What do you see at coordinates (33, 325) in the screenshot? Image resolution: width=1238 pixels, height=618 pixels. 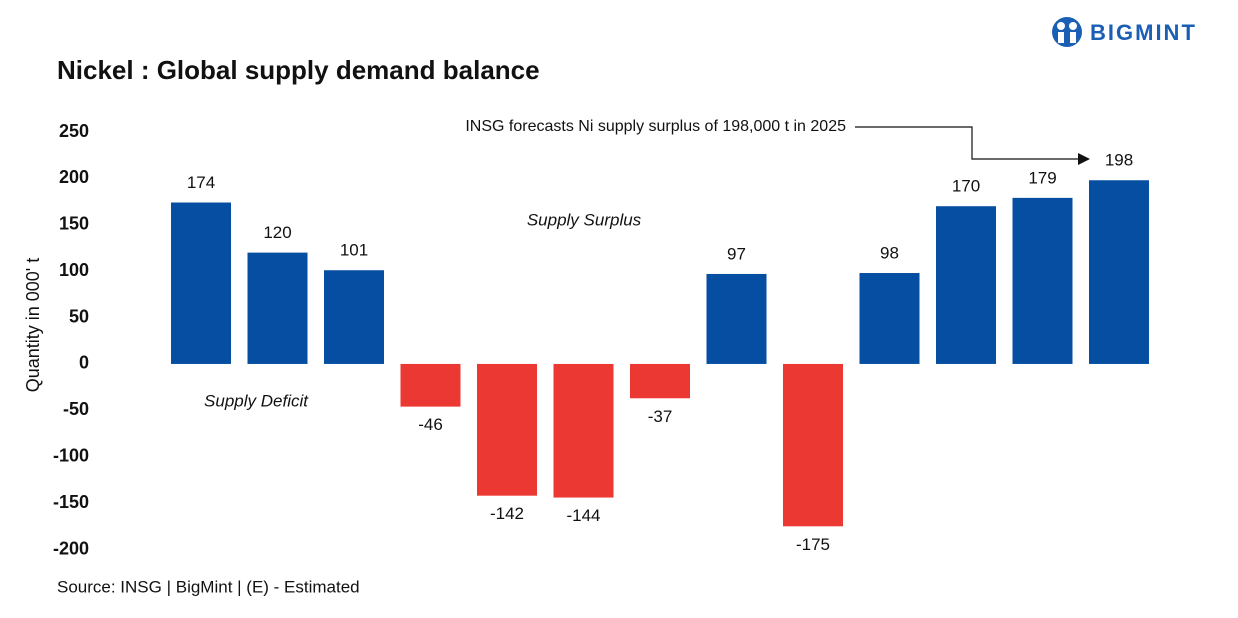 I see `y-axis-label: Quantity in 000' t` at bounding box center [33, 325].